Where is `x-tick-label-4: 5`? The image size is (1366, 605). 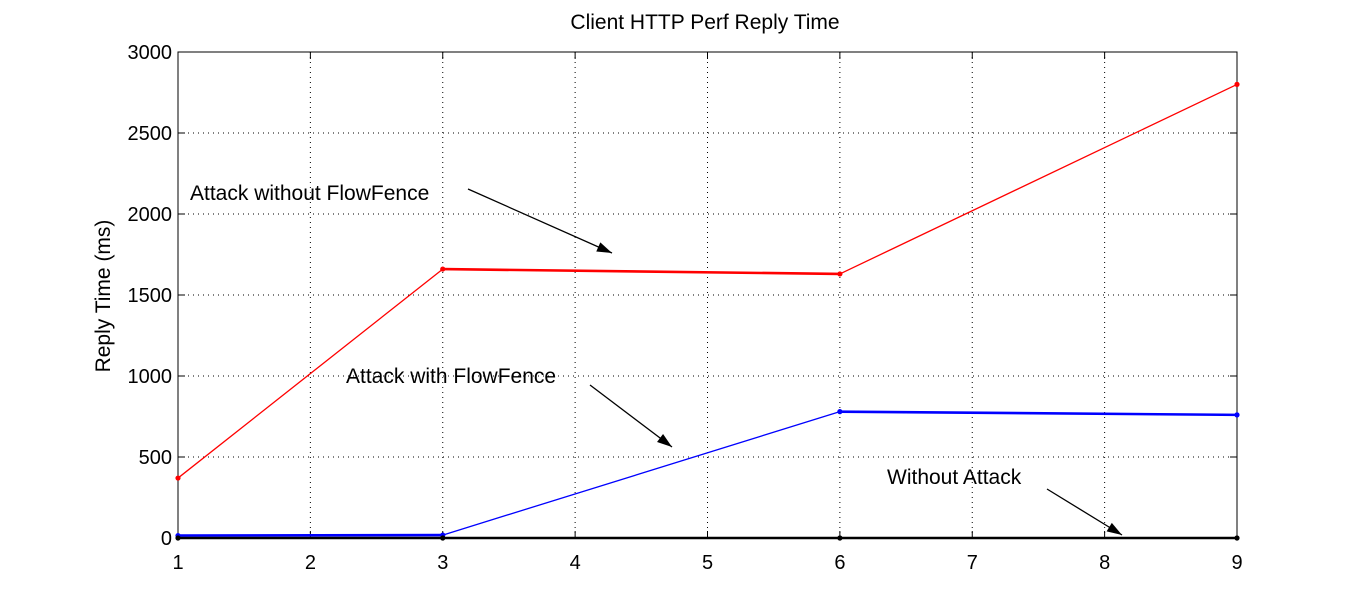
x-tick-label-4: 5 is located at coordinates (707, 563).